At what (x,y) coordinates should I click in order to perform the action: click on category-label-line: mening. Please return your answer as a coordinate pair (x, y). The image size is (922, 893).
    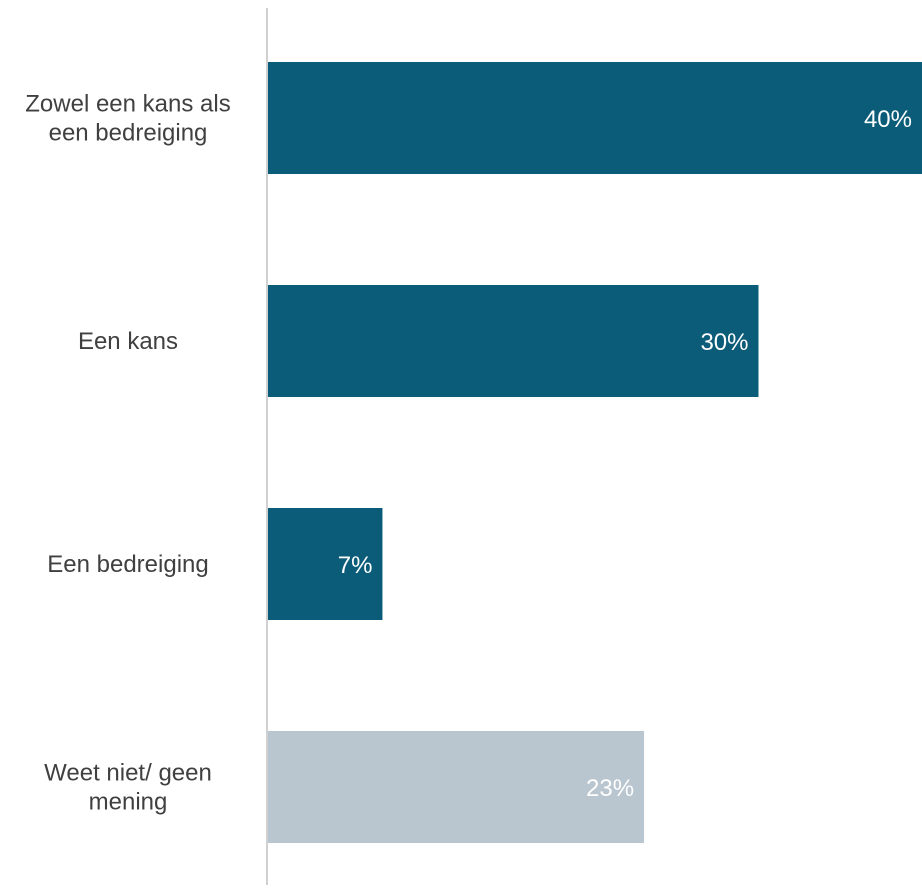
    Looking at the image, I should click on (128, 802).